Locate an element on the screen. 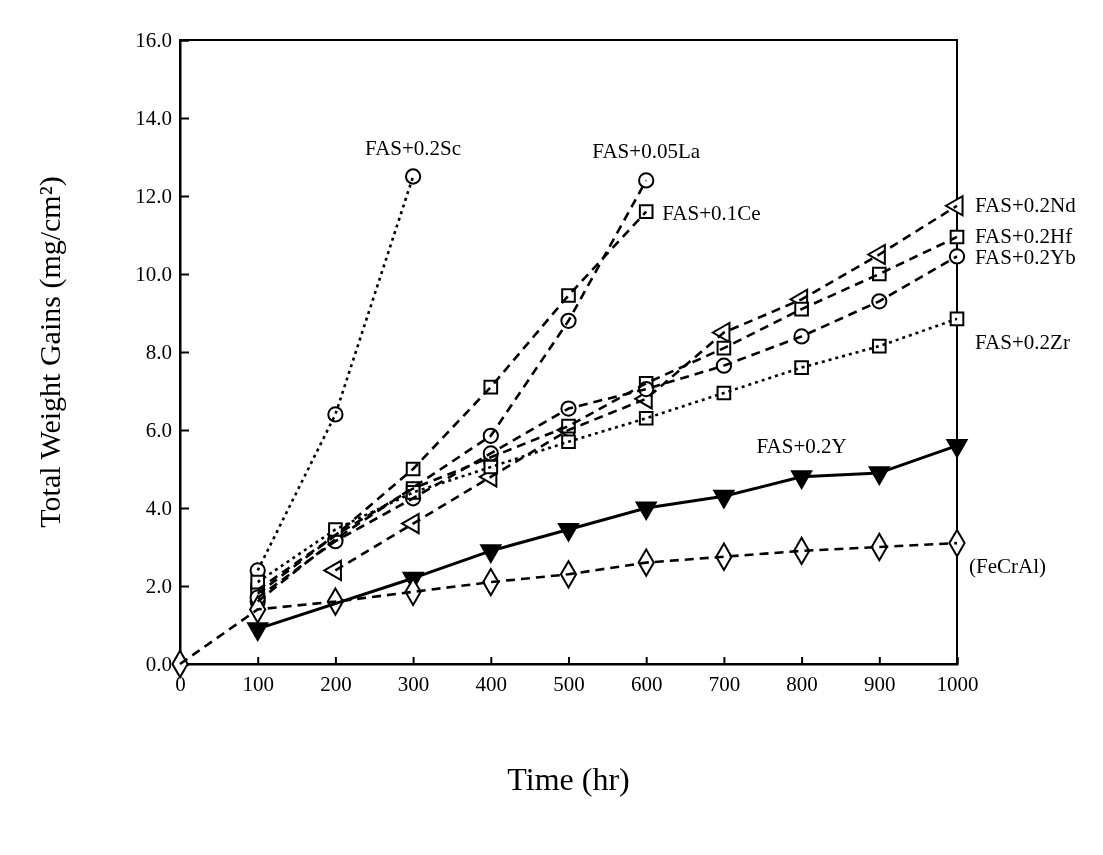 The width and height of the screenshot is (1103, 855). y-tick-label: 0.0 is located at coordinates (158, 664).